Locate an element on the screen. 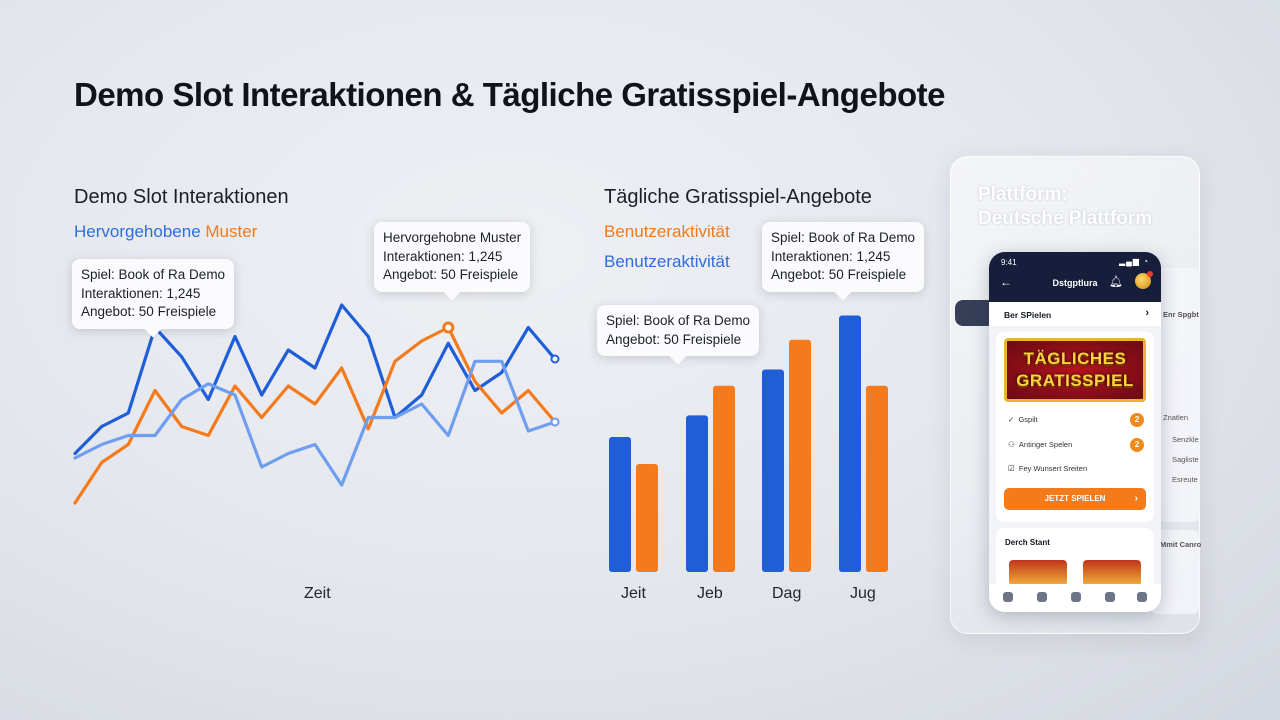 Image resolution: width=1280 pixels, height=720 pixels. chat-icon is located at coordinates (1042, 597).